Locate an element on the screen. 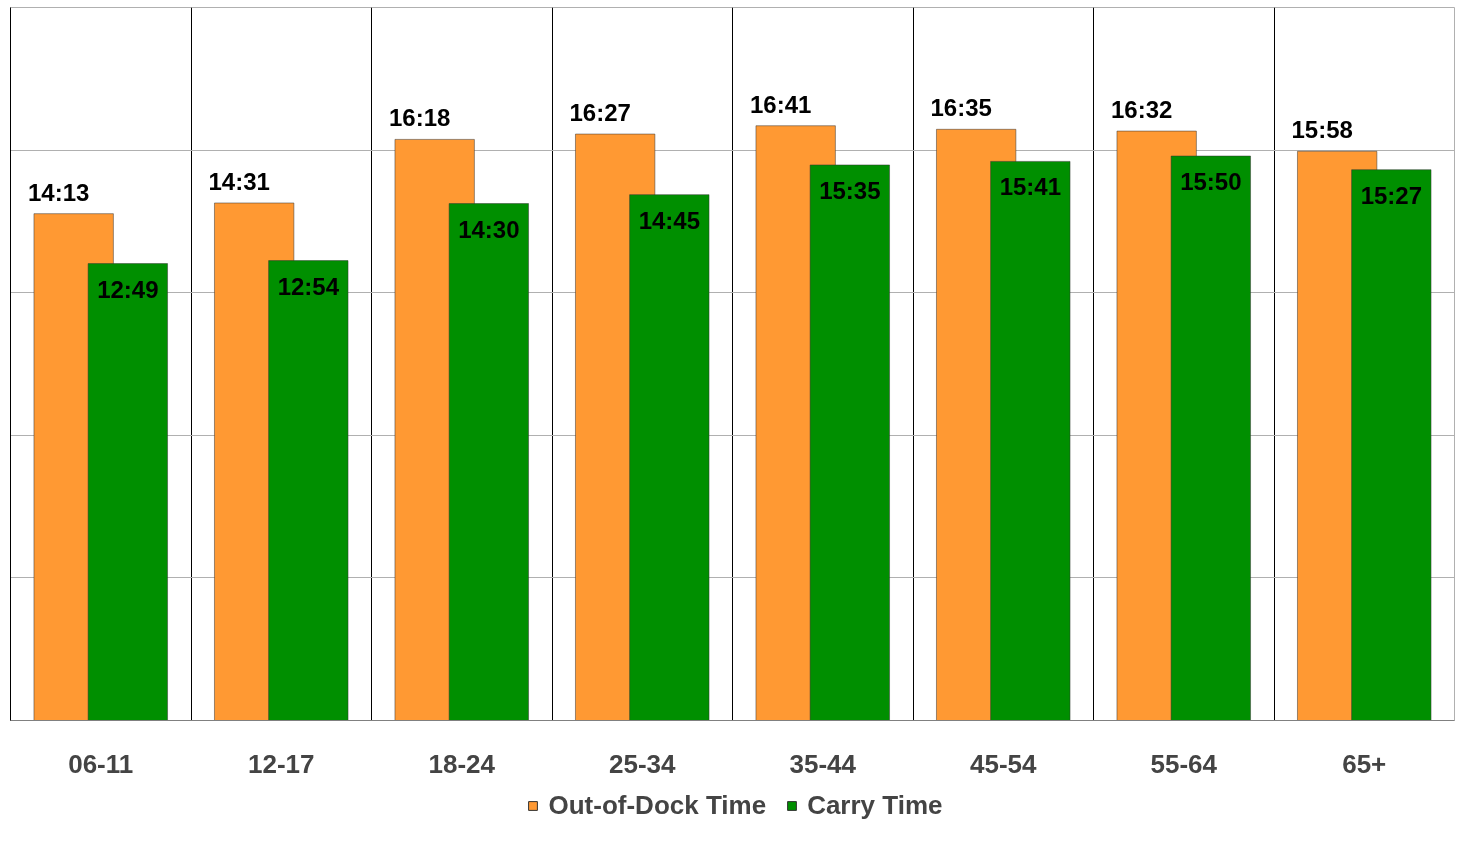  data-label: 14:13 is located at coordinates (58, 192).